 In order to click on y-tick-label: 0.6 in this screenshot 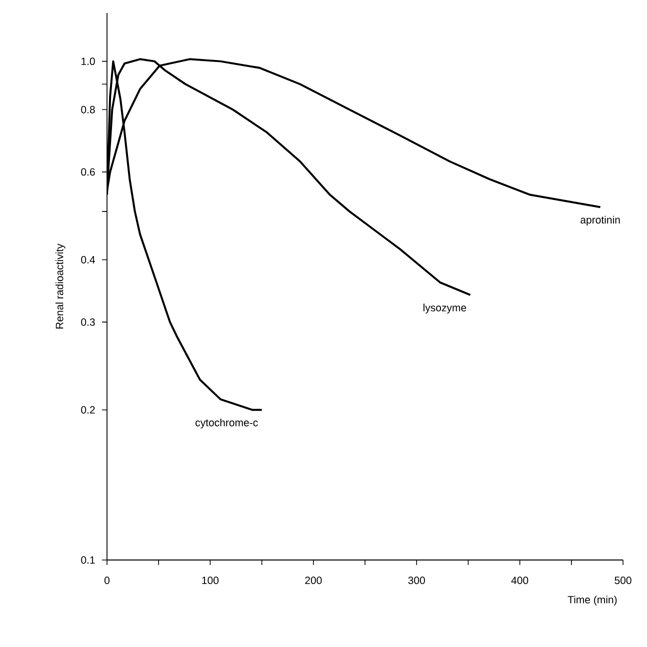, I will do `click(88, 172)`.